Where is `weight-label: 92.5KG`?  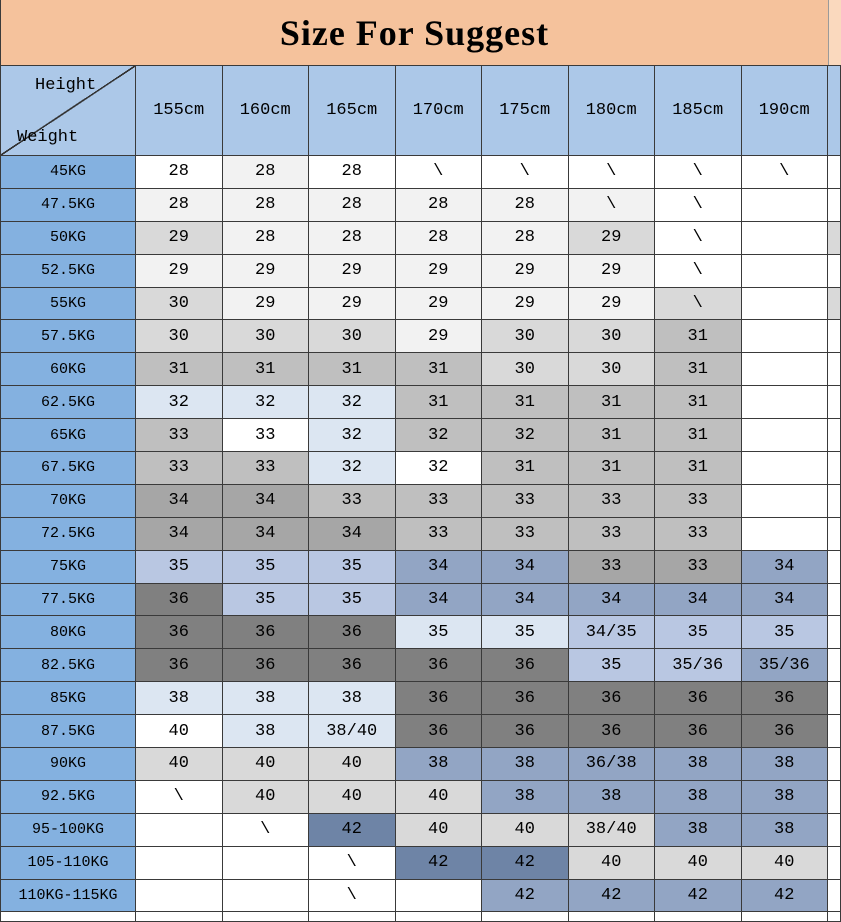 weight-label: 92.5KG is located at coordinates (68, 797).